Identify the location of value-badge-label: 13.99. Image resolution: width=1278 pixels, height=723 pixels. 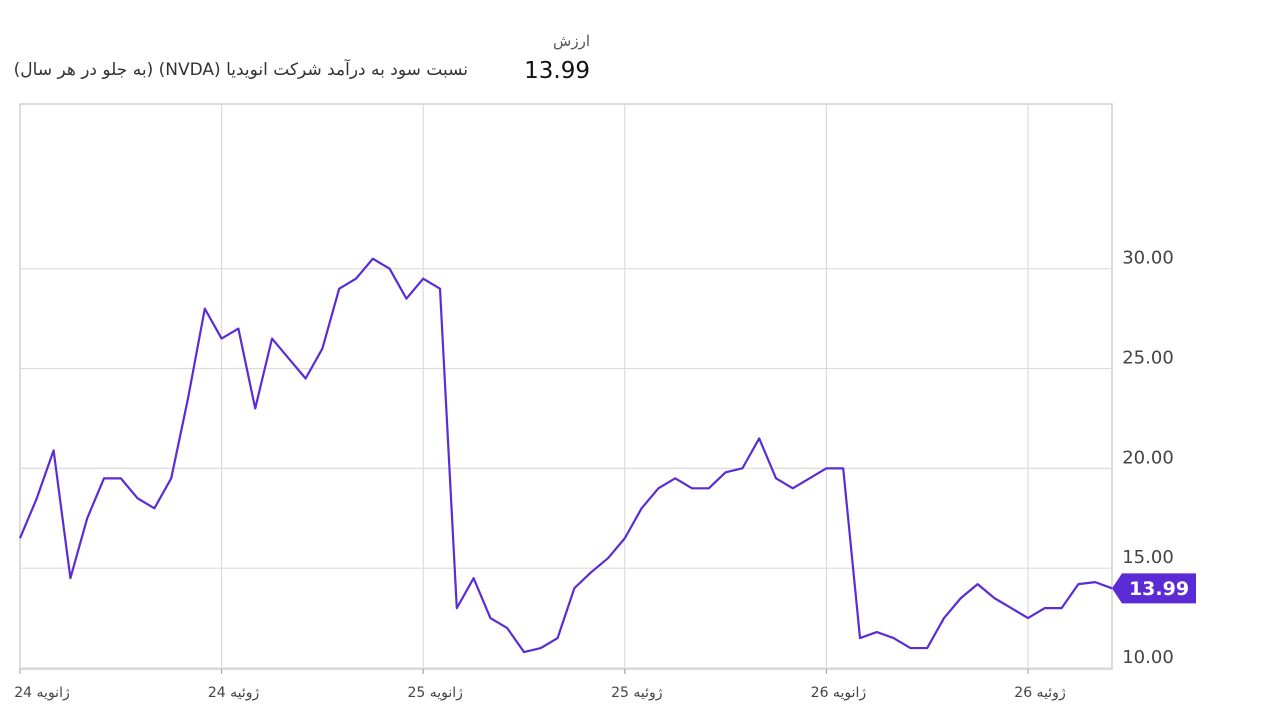
(1159, 589).